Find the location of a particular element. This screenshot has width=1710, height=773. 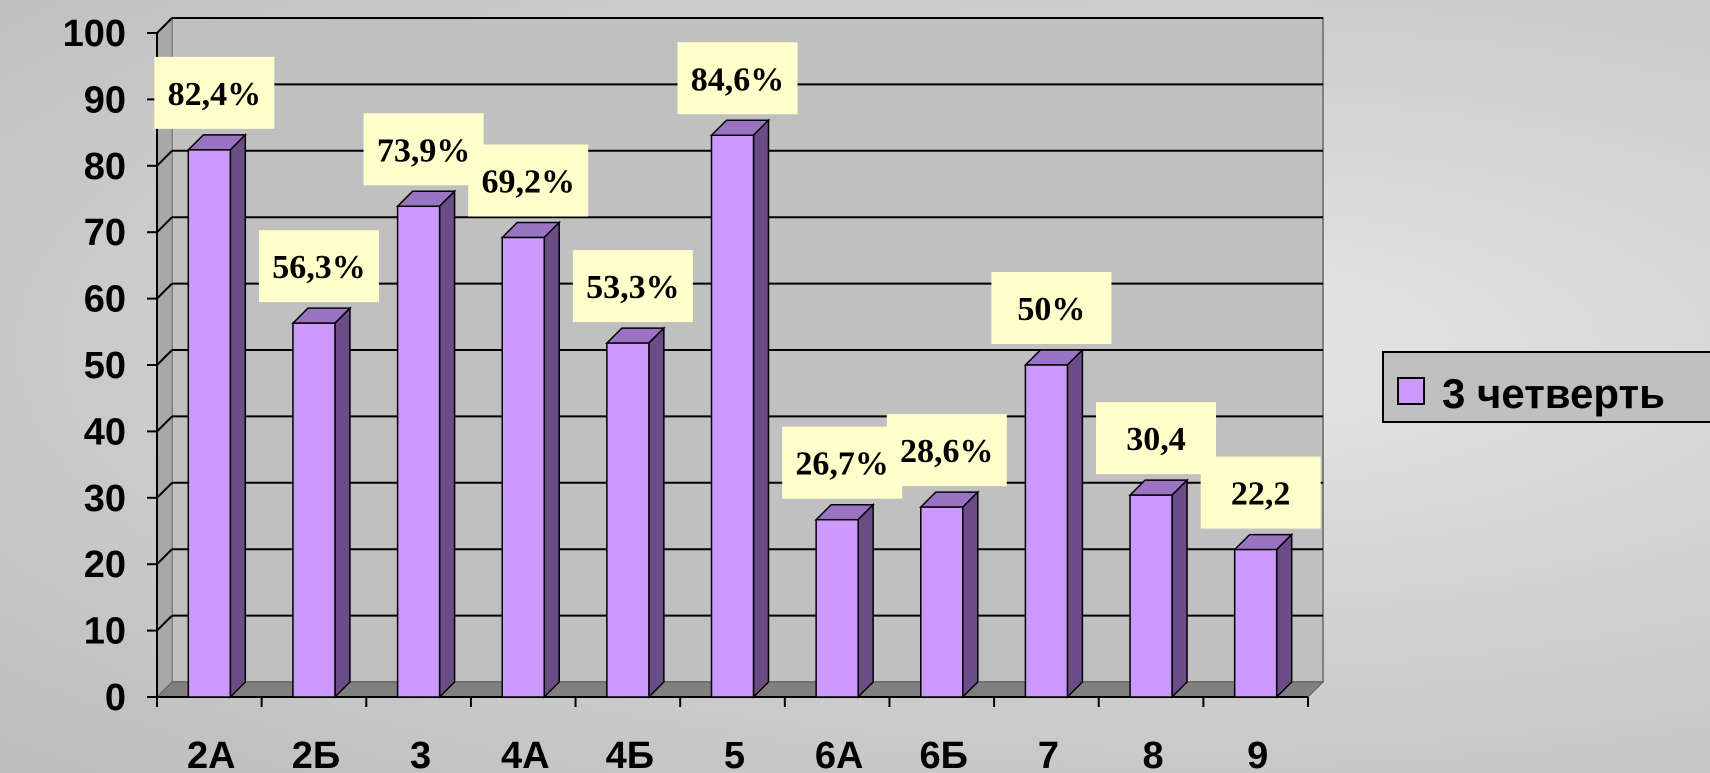

data-label-text: 53,3% is located at coordinates (633, 287).